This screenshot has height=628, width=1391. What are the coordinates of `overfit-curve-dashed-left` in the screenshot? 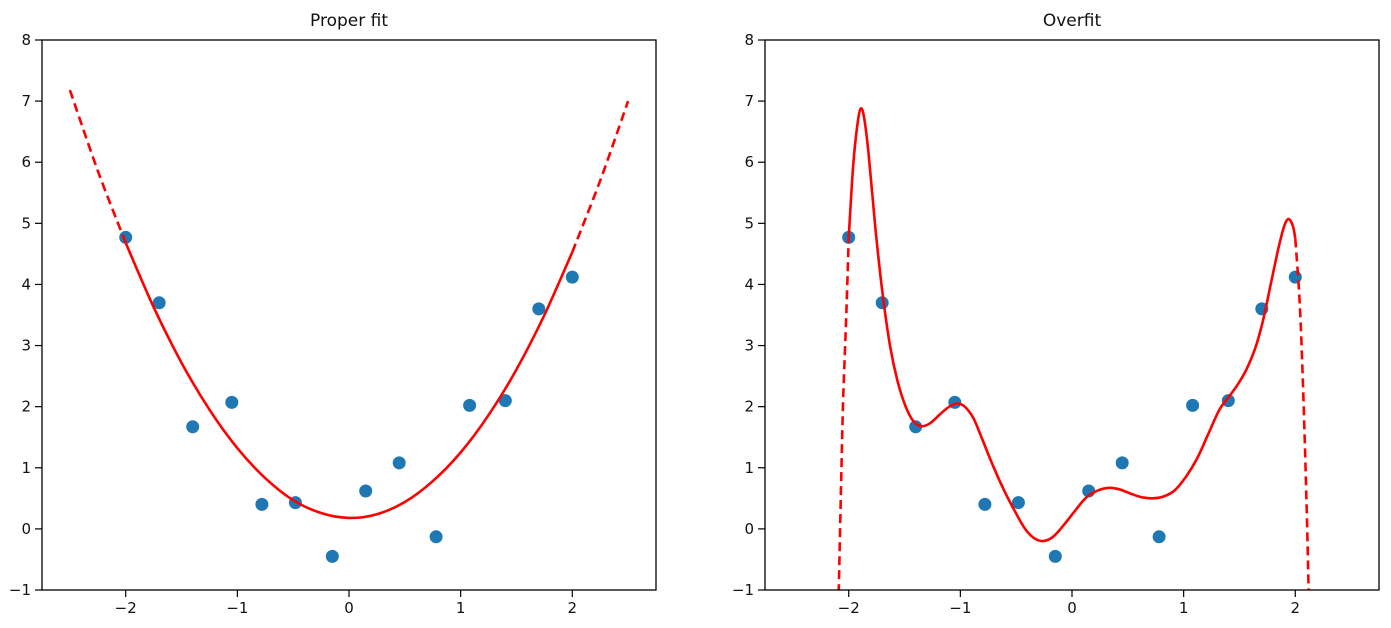 It's located at (843, 413).